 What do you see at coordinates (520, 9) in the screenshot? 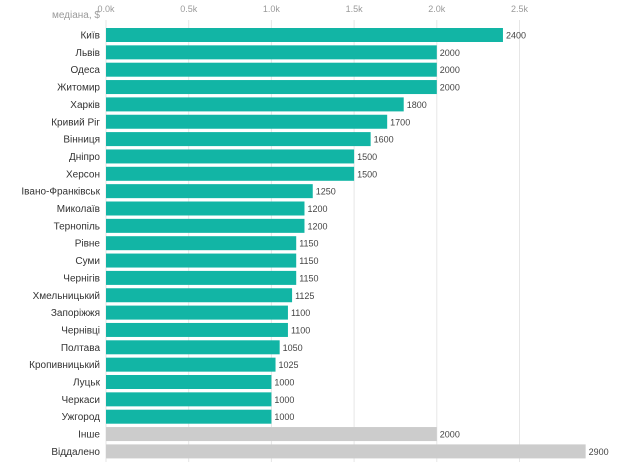
I see `x-tick-label: 2.5k` at bounding box center [520, 9].